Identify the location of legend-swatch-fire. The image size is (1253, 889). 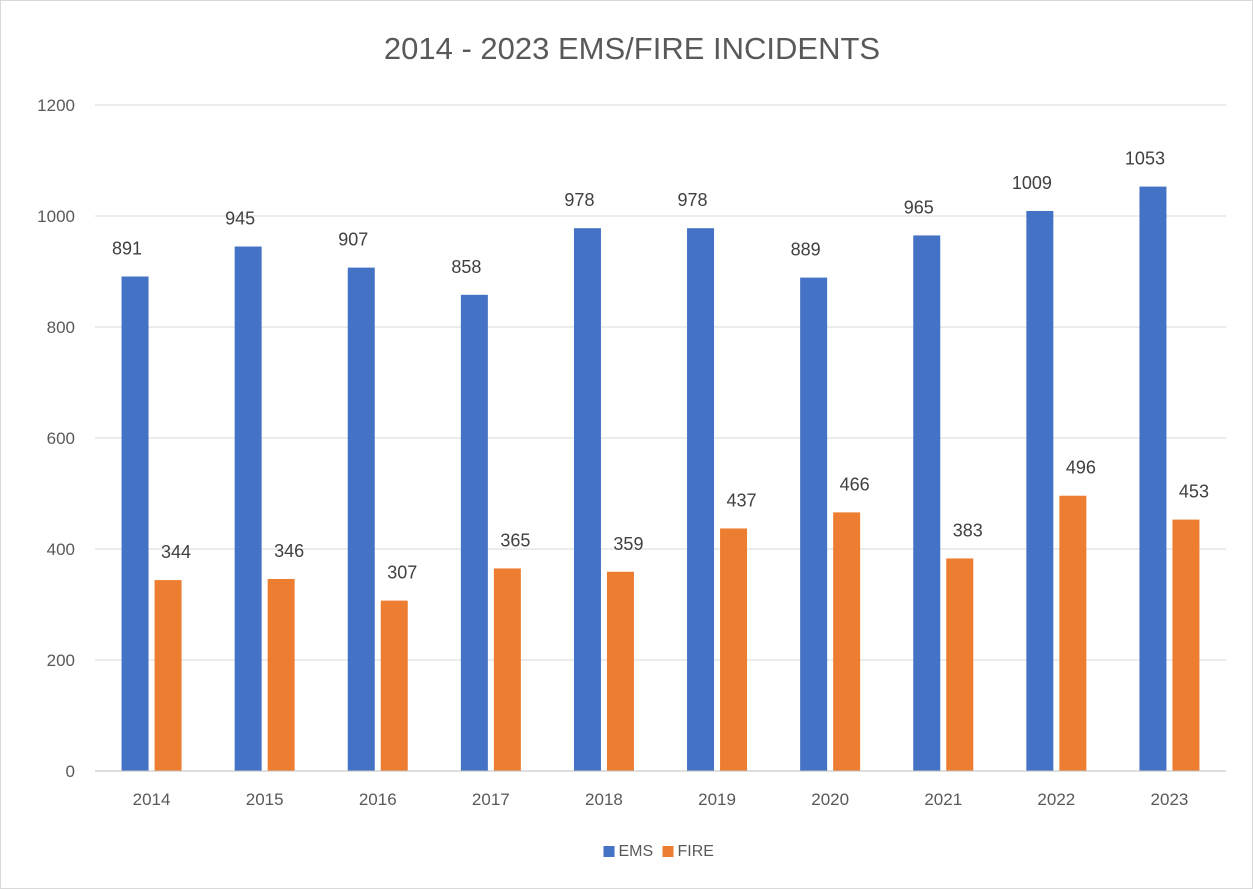
(668, 851).